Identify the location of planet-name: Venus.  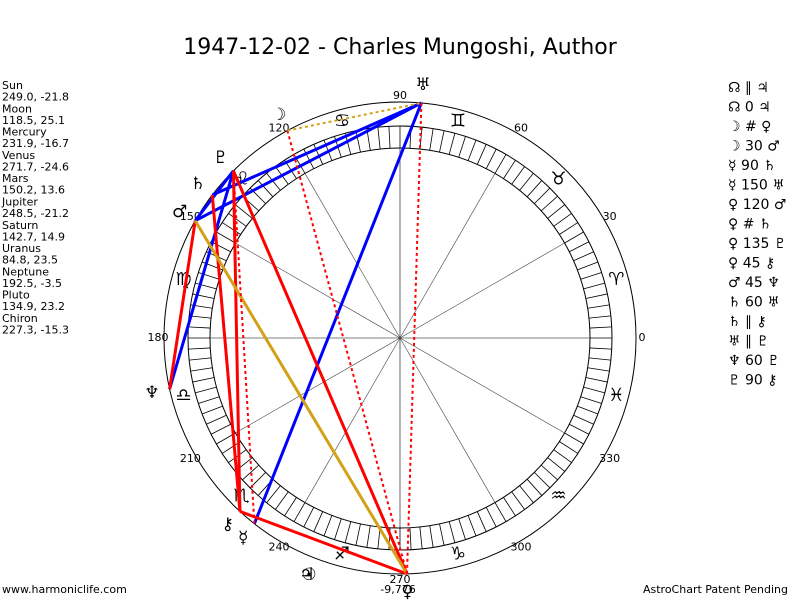
(18, 155).